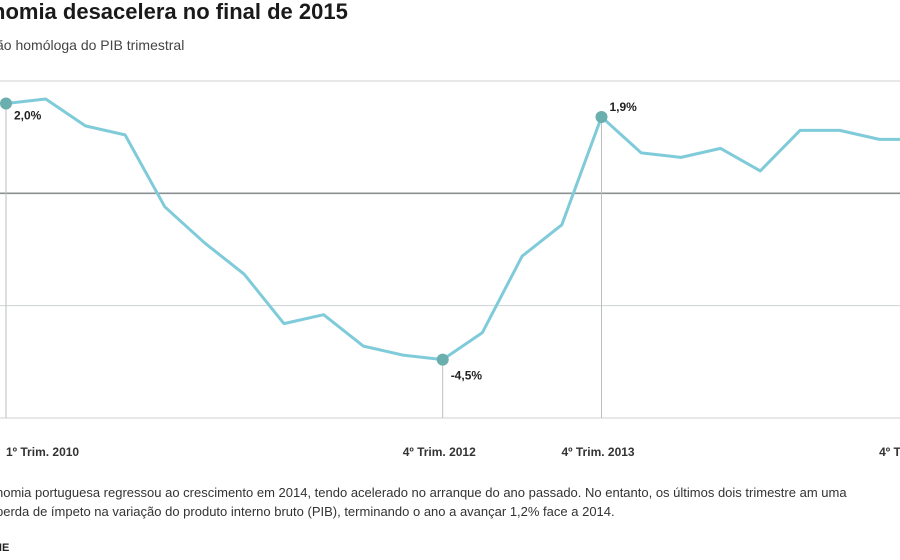 This screenshot has width=900, height=560. I want to click on data-label: 1,9%, so click(624, 107).